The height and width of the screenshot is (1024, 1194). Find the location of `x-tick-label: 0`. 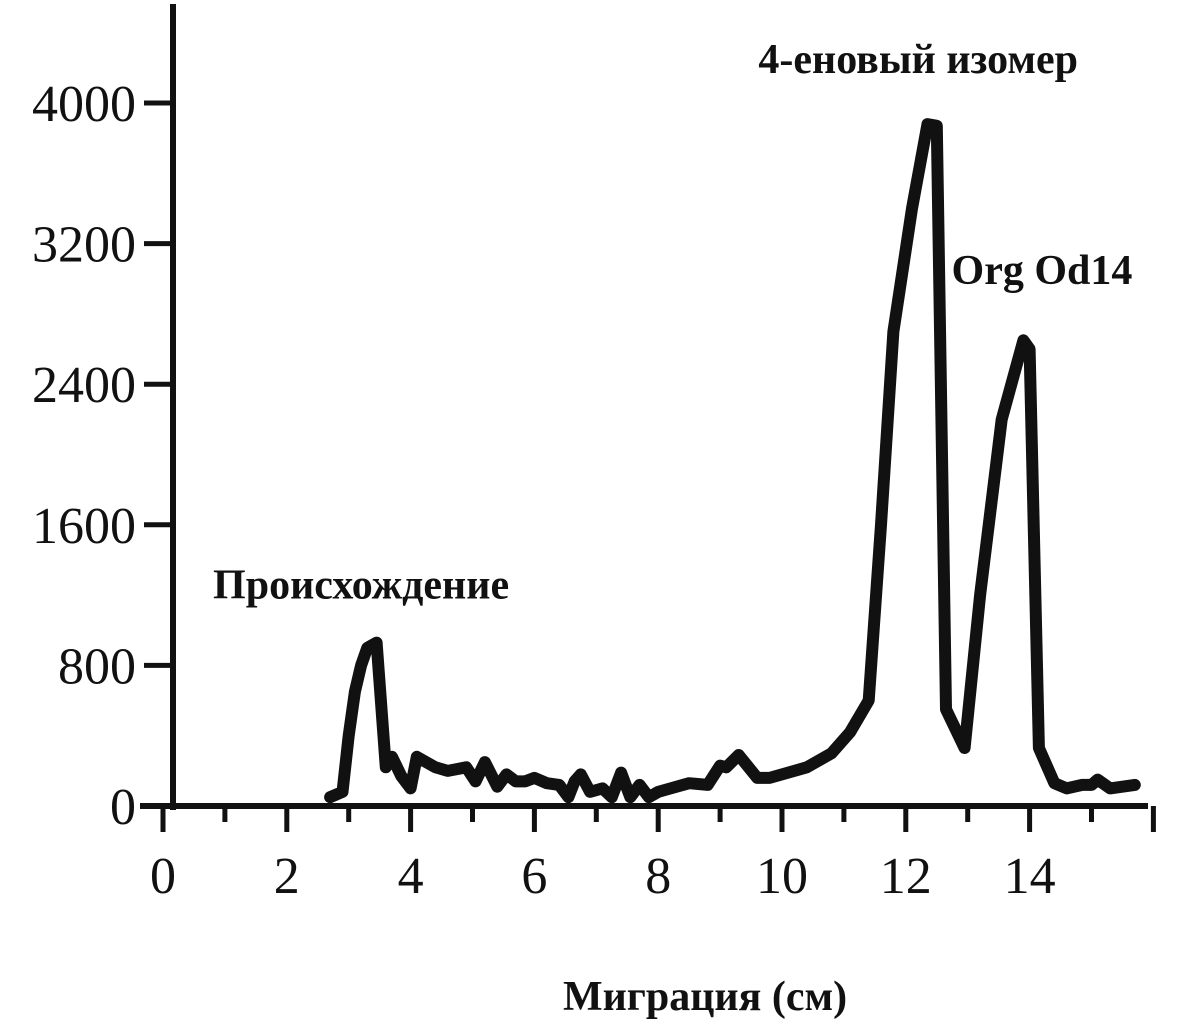

x-tick-label: 0 is located at coordinates (163, 876).